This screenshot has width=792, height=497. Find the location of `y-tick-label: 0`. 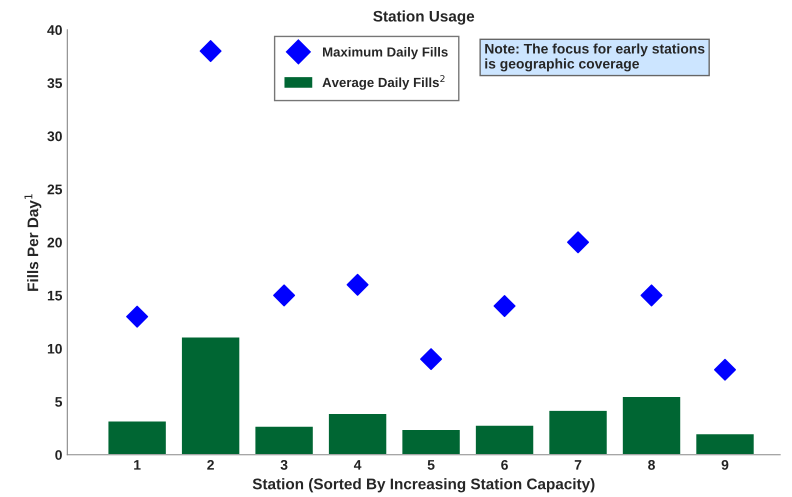

y-tick-label: 0 is located at coordinates (58, 455).